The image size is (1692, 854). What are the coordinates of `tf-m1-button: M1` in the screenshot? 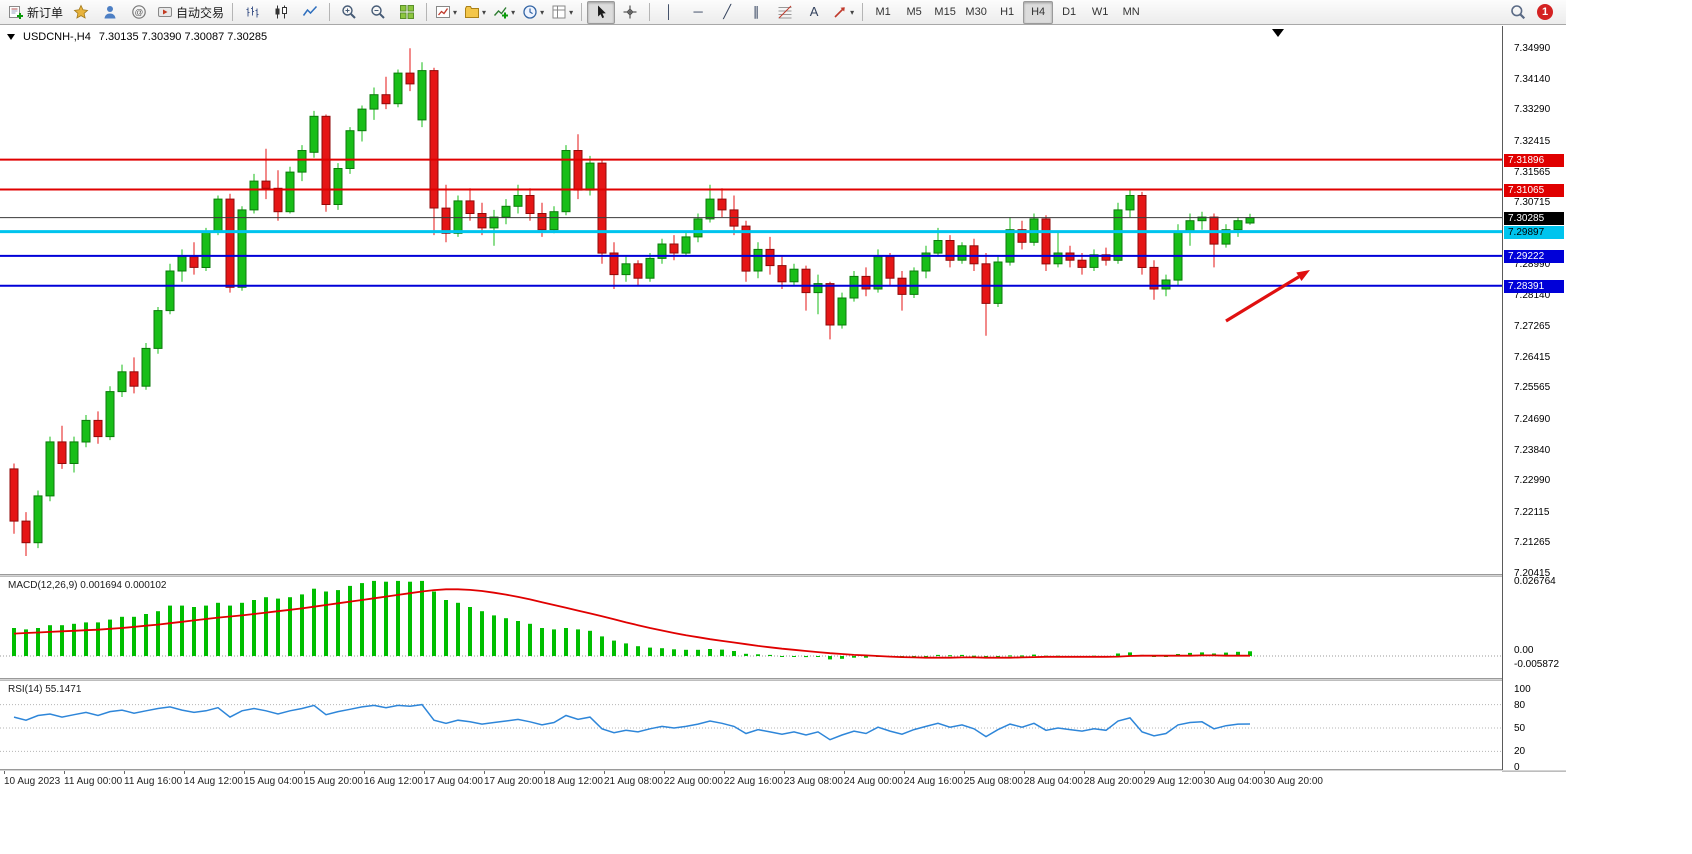 It's located at (883, 12).